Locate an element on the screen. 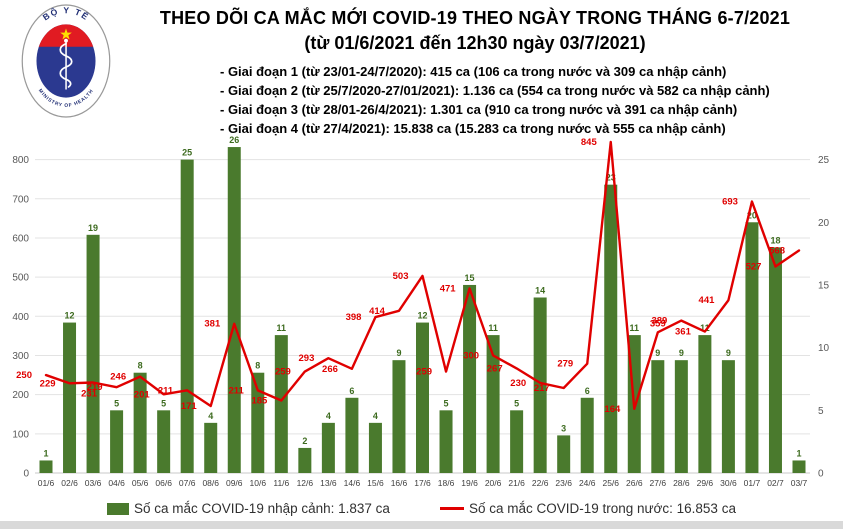 The image size is (843, 529). left-axis-tick-label: 700 is located at coordinates (20, 199).